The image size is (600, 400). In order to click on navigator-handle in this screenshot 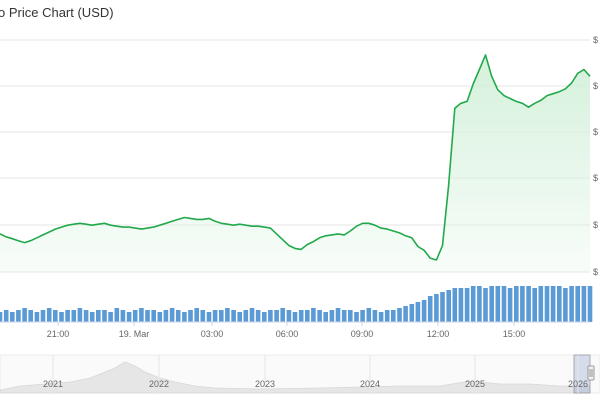, I will do `click(591, 373)`.